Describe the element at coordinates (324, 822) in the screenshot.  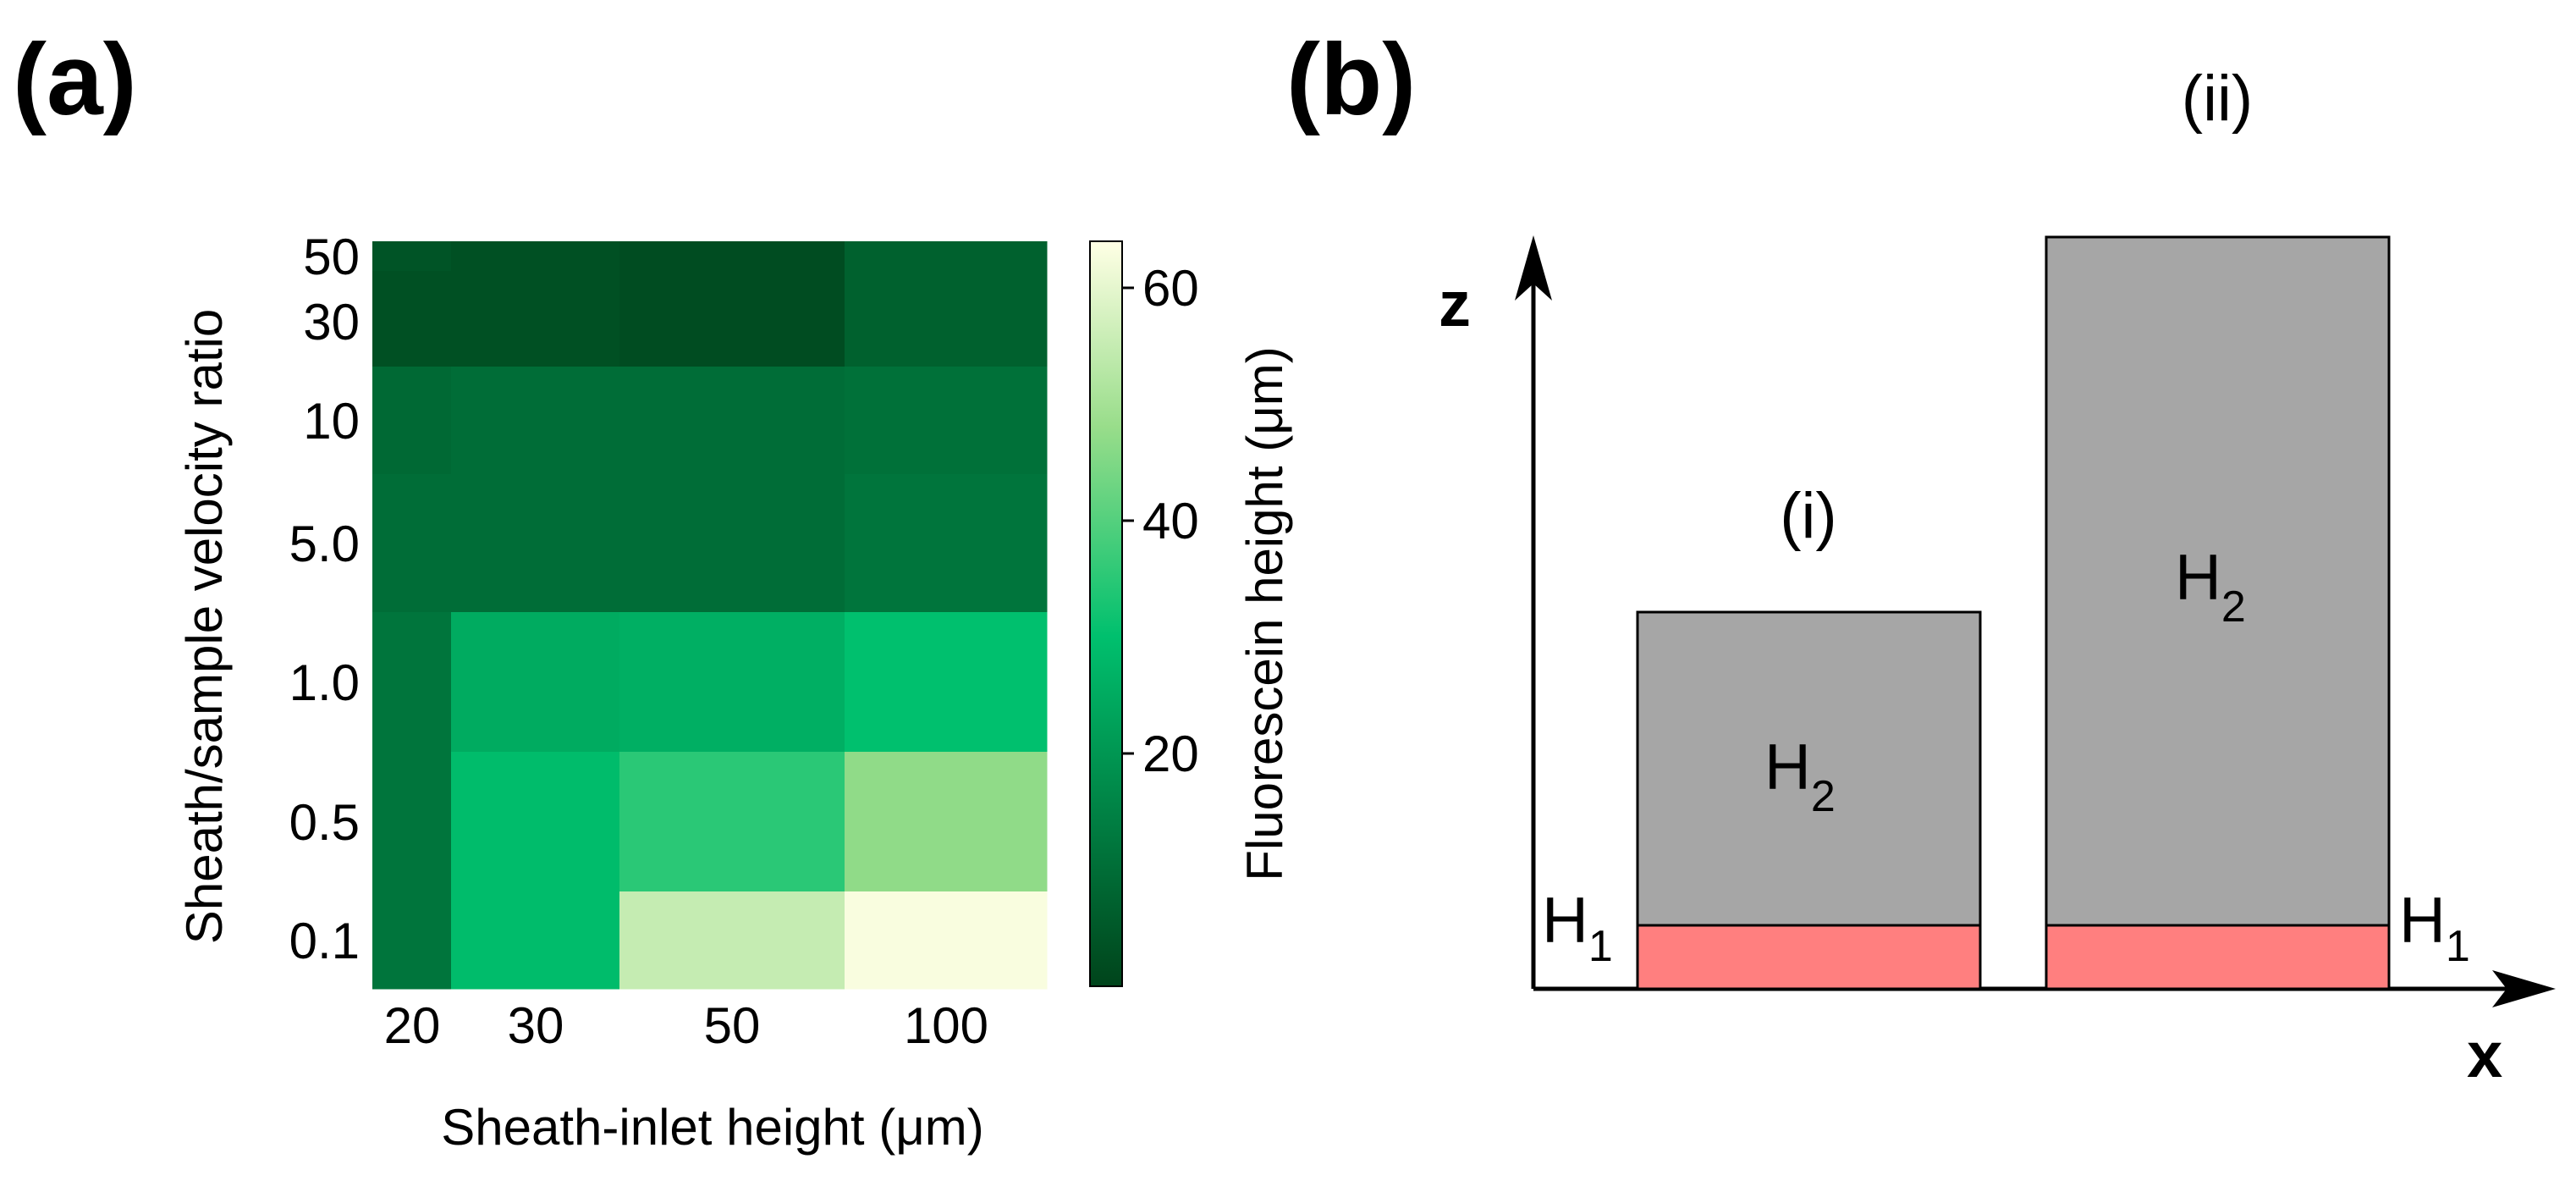
I see `y-tick-label: 0.5` at that location.